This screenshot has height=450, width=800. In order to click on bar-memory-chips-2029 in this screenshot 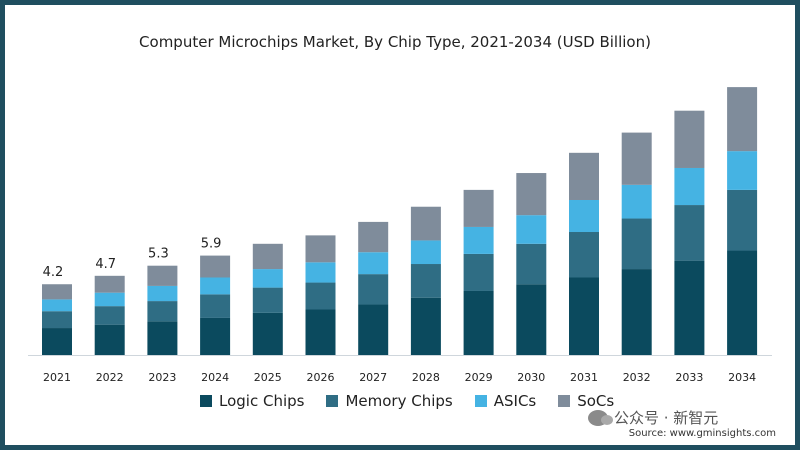, I will do `click(478, 272)`.